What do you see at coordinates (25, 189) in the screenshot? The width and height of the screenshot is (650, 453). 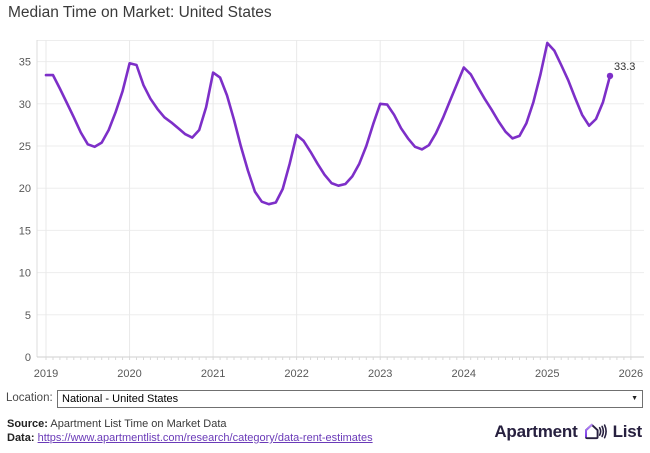 I see `y-tick-label: 20` at bounding box center [25, 189].